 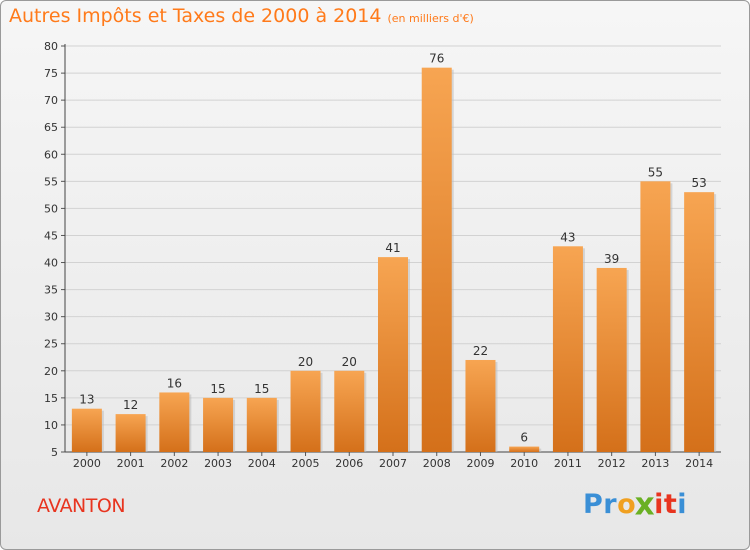 What do you see at coordinates (218, 424) in the screenshot?
I see `bar-2003` at bounding box center [218, 424].